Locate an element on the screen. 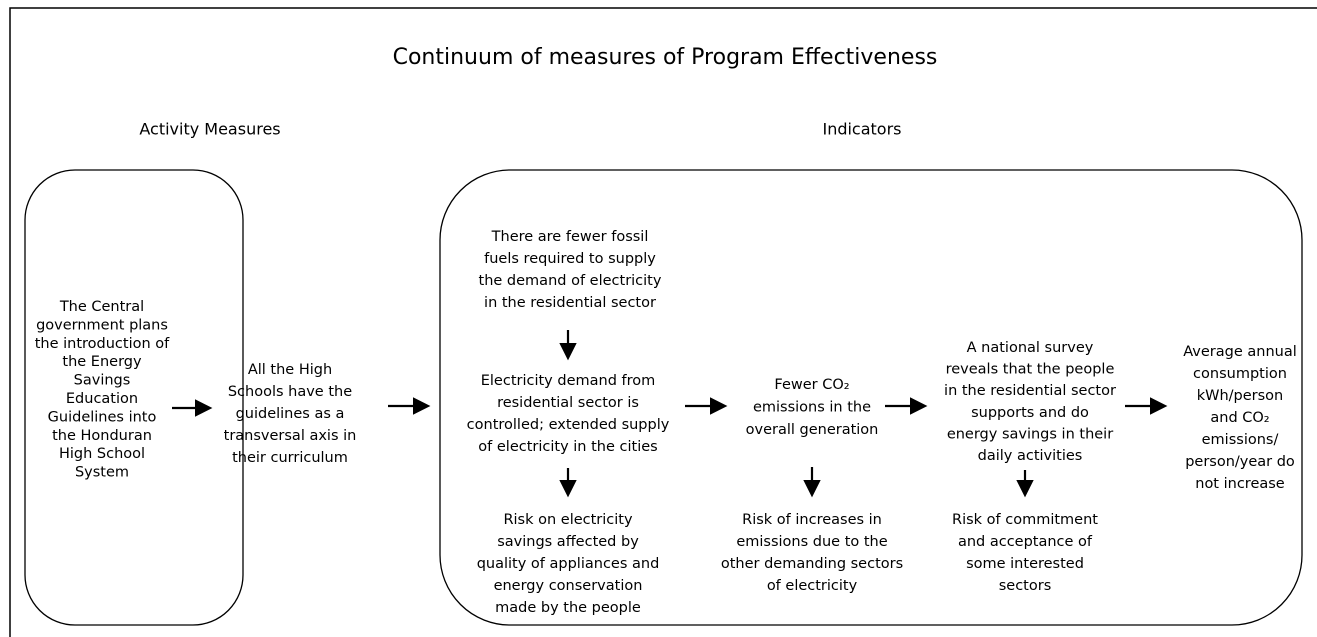 This screenshot has height=637, width=1317. node-text: energy conservation is located at coordinates (568, 586).